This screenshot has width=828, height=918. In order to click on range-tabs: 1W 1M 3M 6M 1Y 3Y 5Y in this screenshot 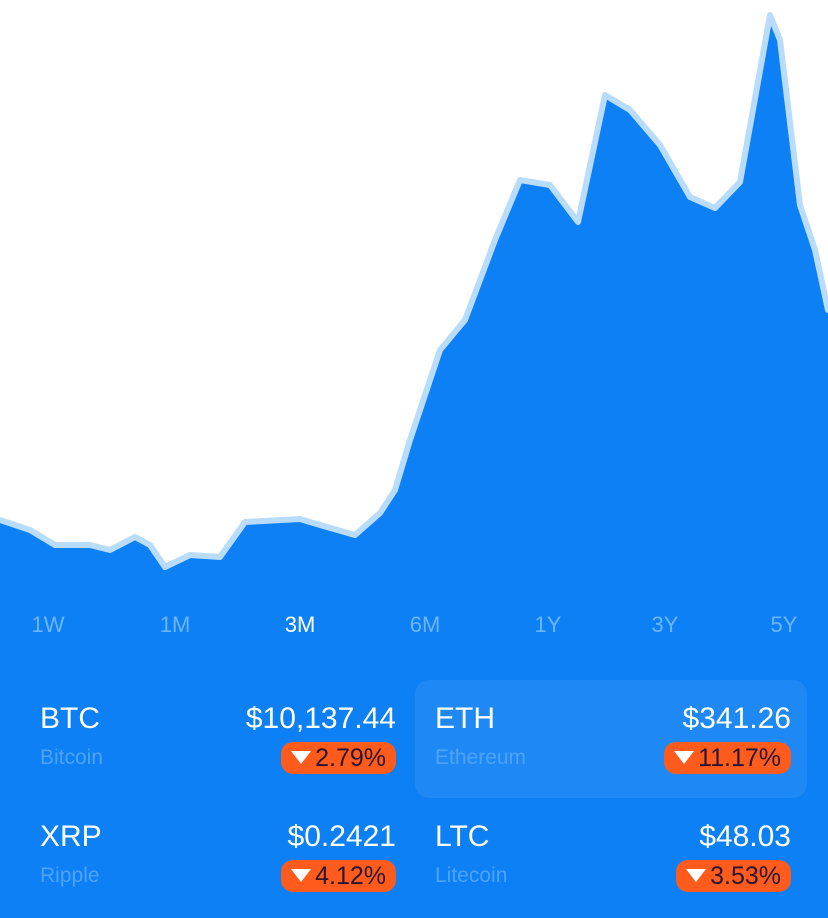, I will do `click(414, 632)`.